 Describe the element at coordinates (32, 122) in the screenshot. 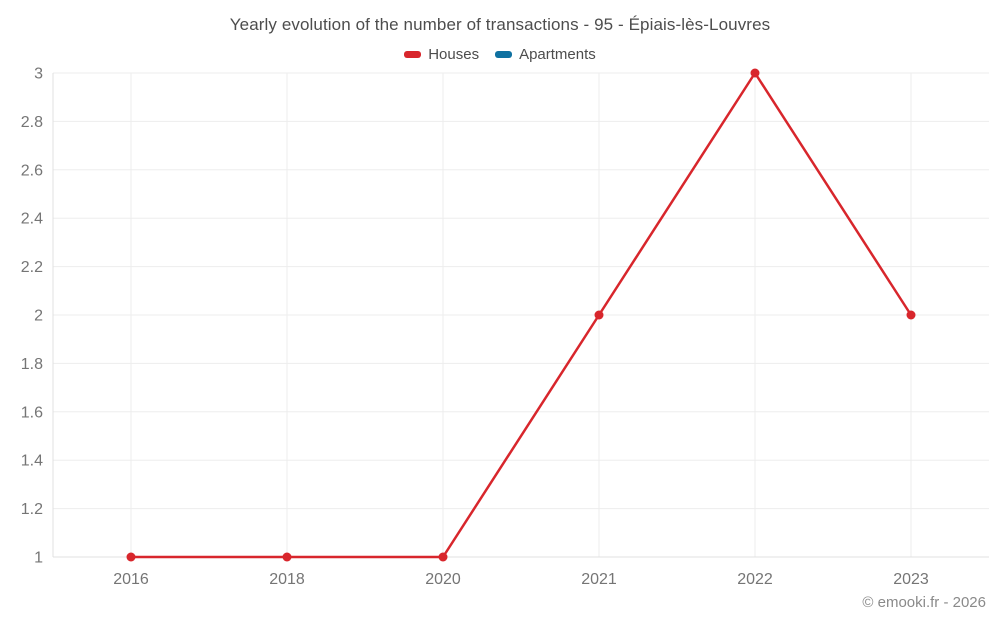

I see `y-tick-label: 2.8` at that location.